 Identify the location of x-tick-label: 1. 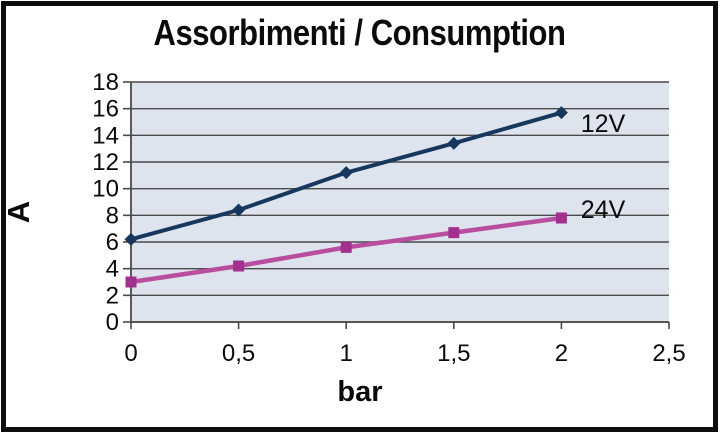
(346, 353).